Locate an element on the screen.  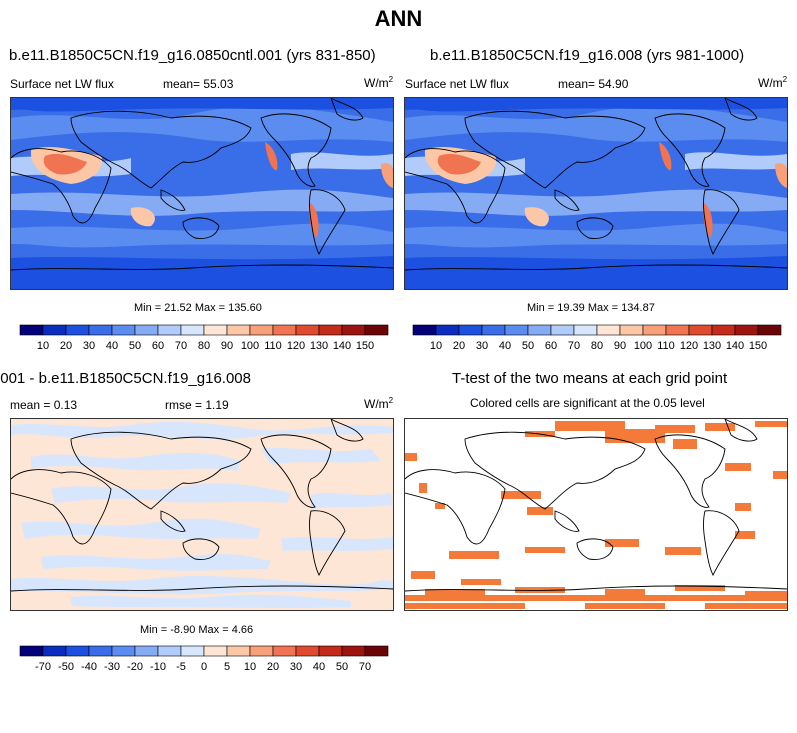
colorbar-tr: 10 20 30 40 50 60 70 80 90 100 110 120 130 140 150 is located at coordinates (597, 341).